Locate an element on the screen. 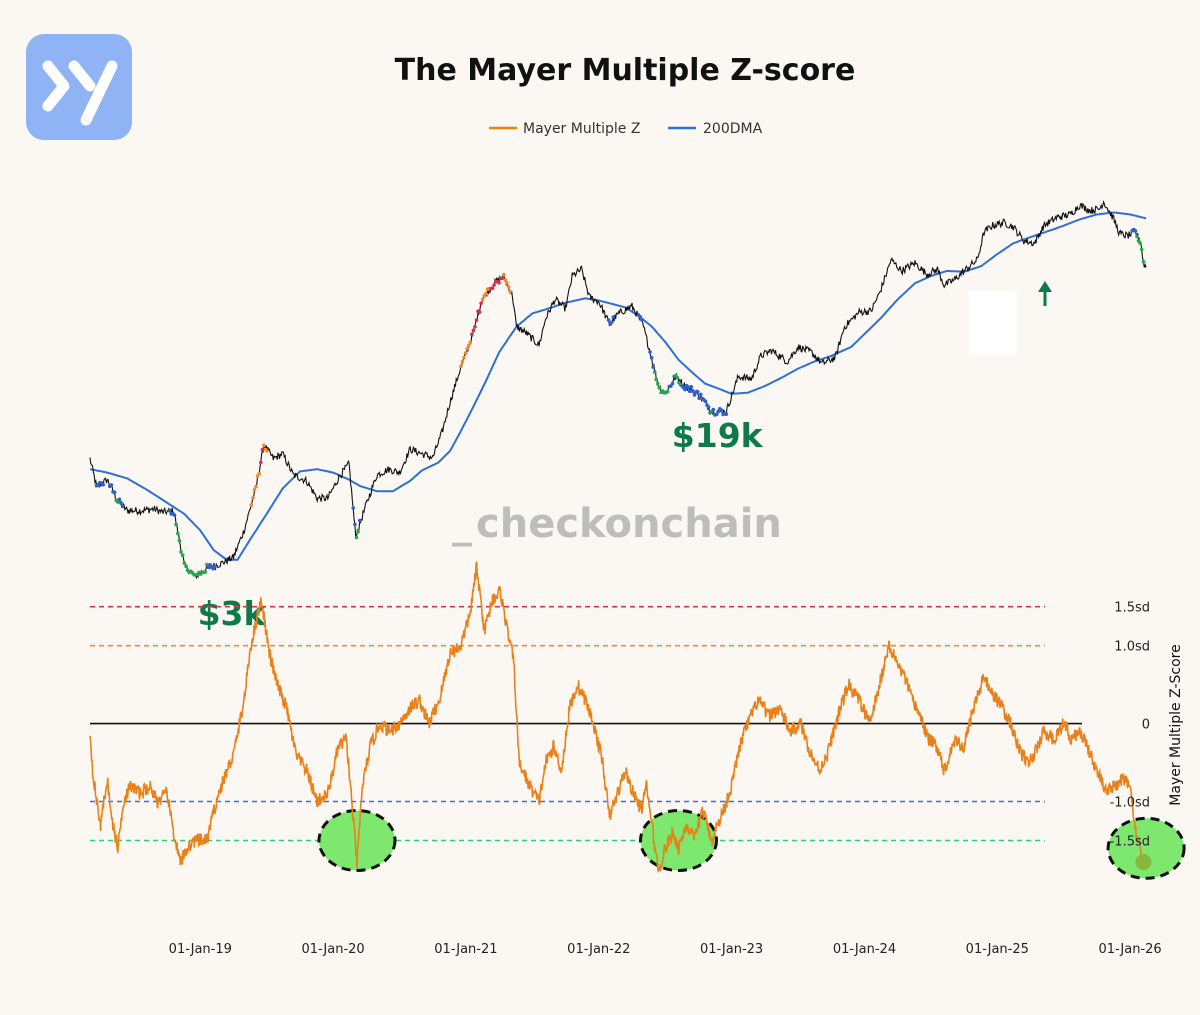 The height and width of the screenshot is (1015, 1200). zscore-end-marker is located at coordinates (1143, 862).